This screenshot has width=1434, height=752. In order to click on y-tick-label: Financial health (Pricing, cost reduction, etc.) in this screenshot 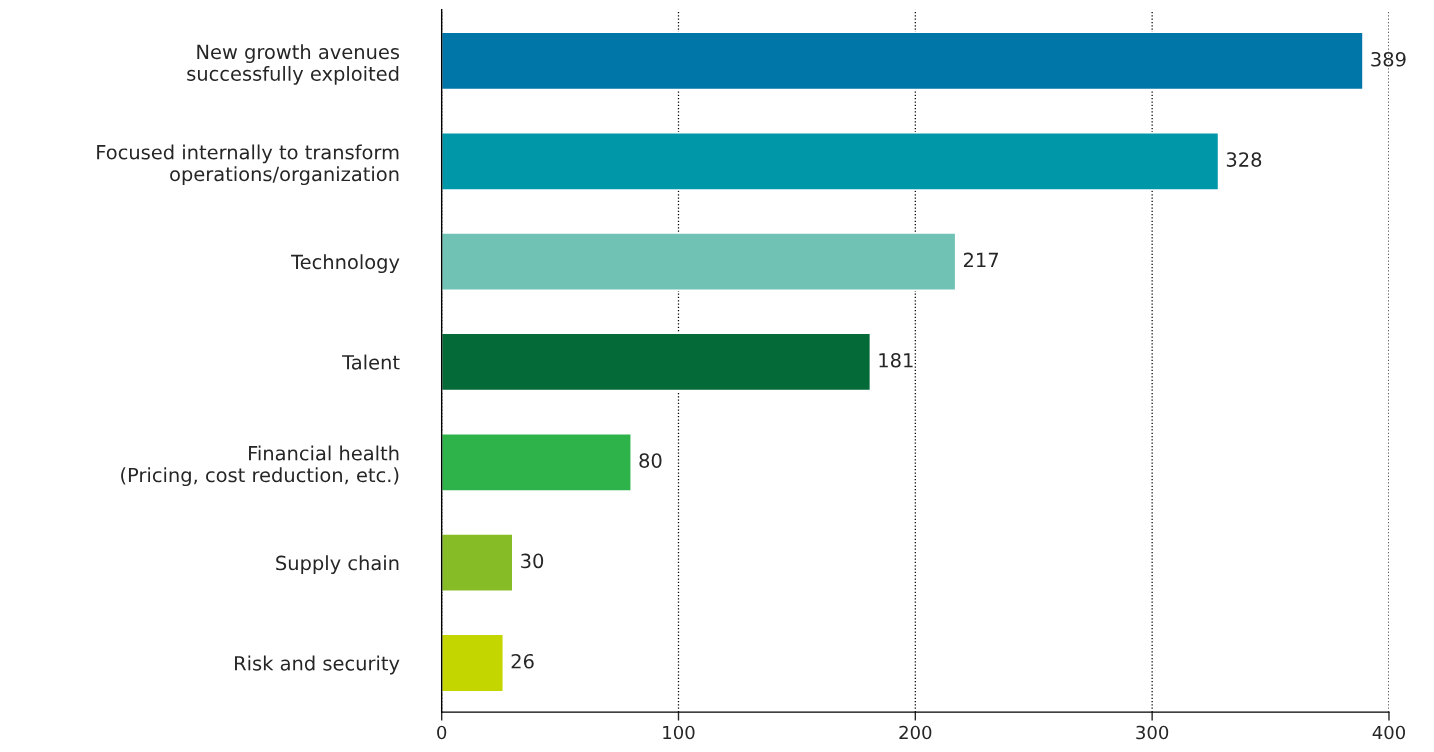, I will do `click(260, 466)`.